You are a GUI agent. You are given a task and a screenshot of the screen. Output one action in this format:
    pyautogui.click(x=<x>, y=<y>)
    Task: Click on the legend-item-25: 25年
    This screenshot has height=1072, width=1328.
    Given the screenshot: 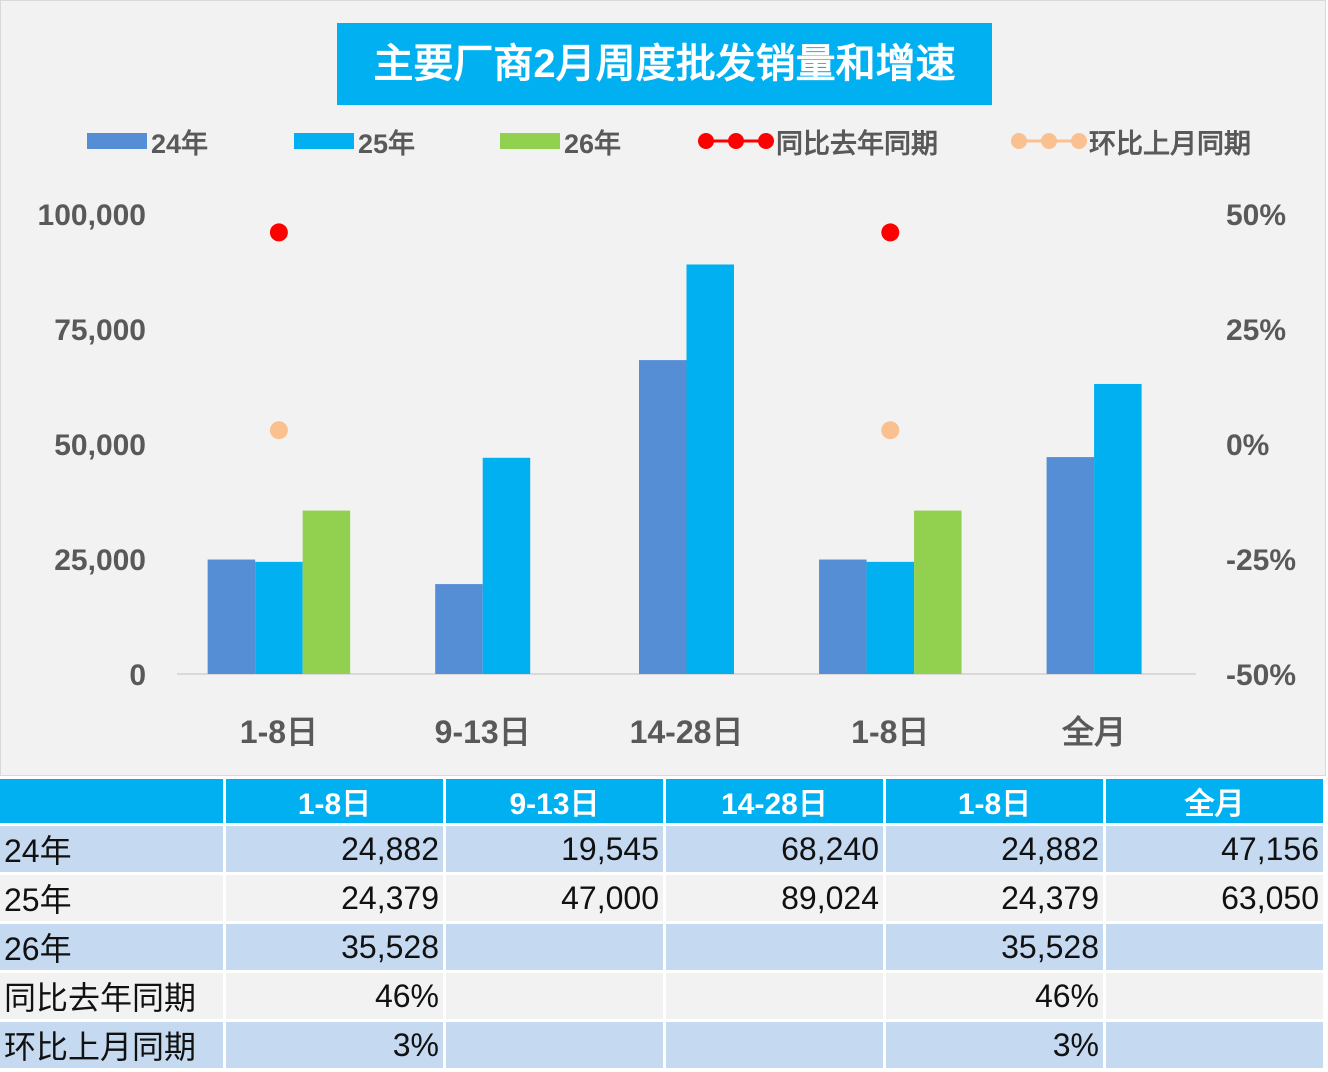 What is the action you would take?
    pyautogui.click(x=354, y=141)
    